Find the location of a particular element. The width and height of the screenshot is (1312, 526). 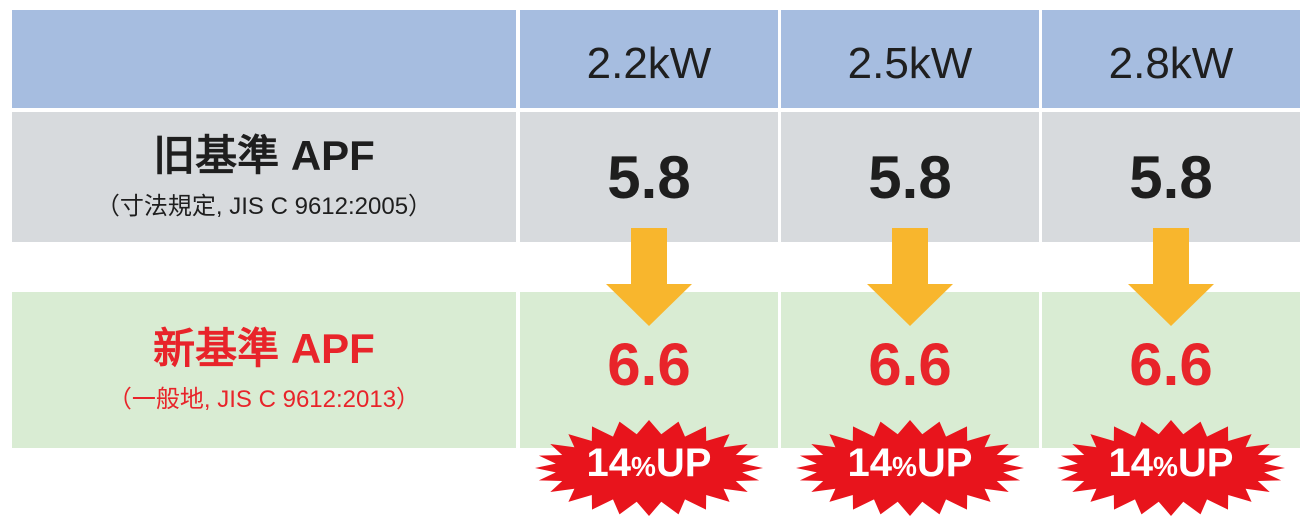

header-empty-cell is located at coordinates (264, 59).